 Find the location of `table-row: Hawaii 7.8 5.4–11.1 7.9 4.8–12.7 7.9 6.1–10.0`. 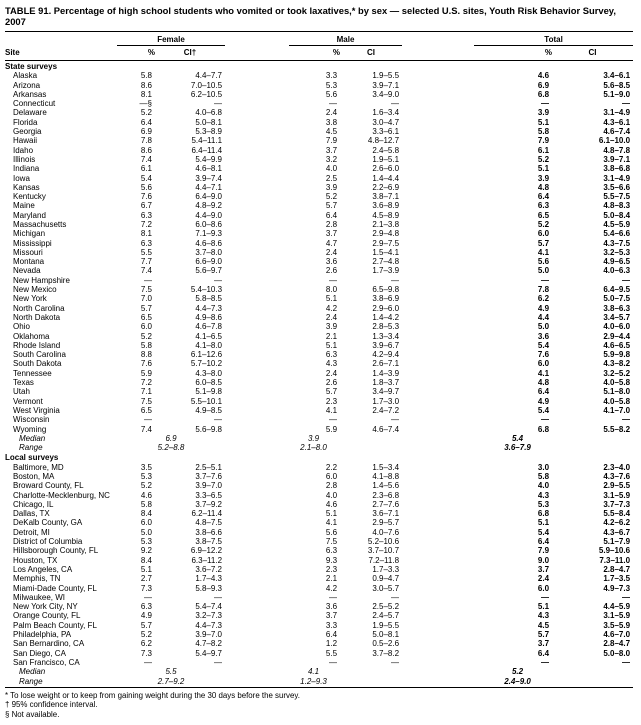

table-row: Hawaii 7.8 5.4–11.1 7.9 4.8–12.7 7.9 6.1–10.0 is located at coordinates (319, 140).